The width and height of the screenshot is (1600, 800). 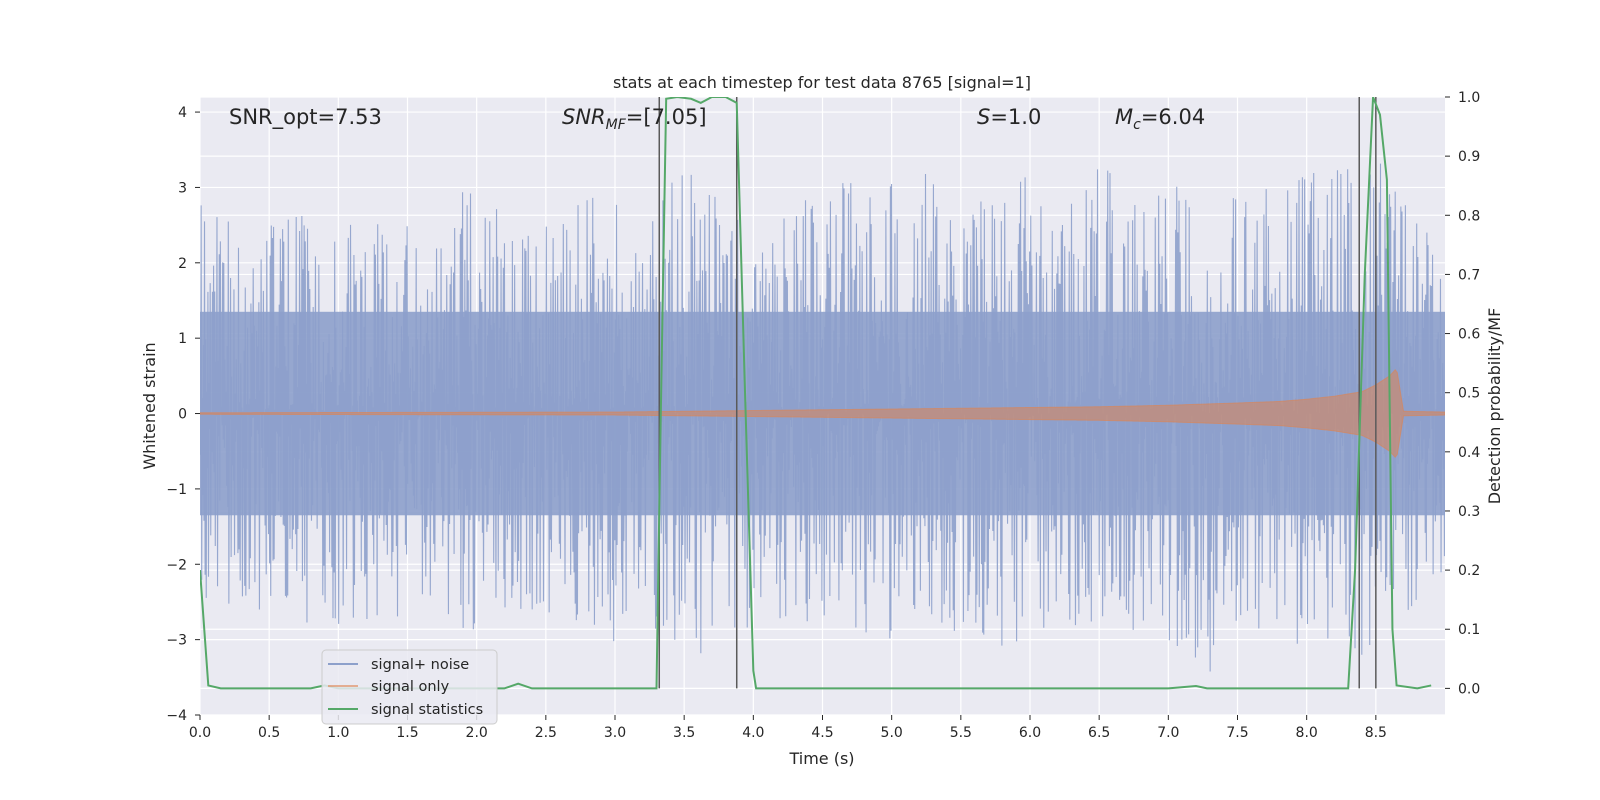 I want to click on y2-tick-label: 0.4, so click(x=1469, y=453).